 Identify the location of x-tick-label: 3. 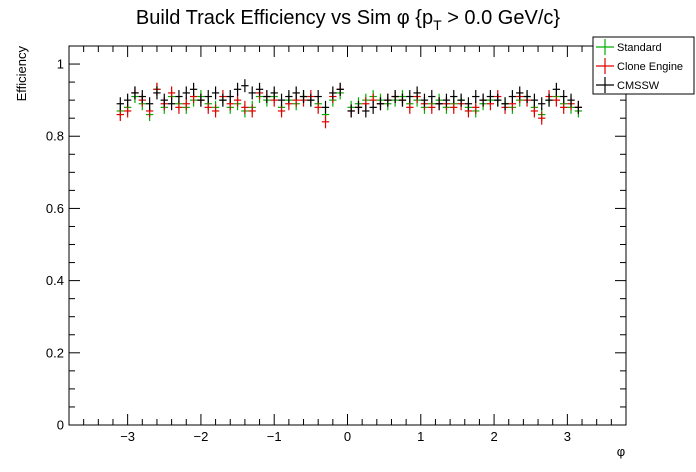
(567, 436).